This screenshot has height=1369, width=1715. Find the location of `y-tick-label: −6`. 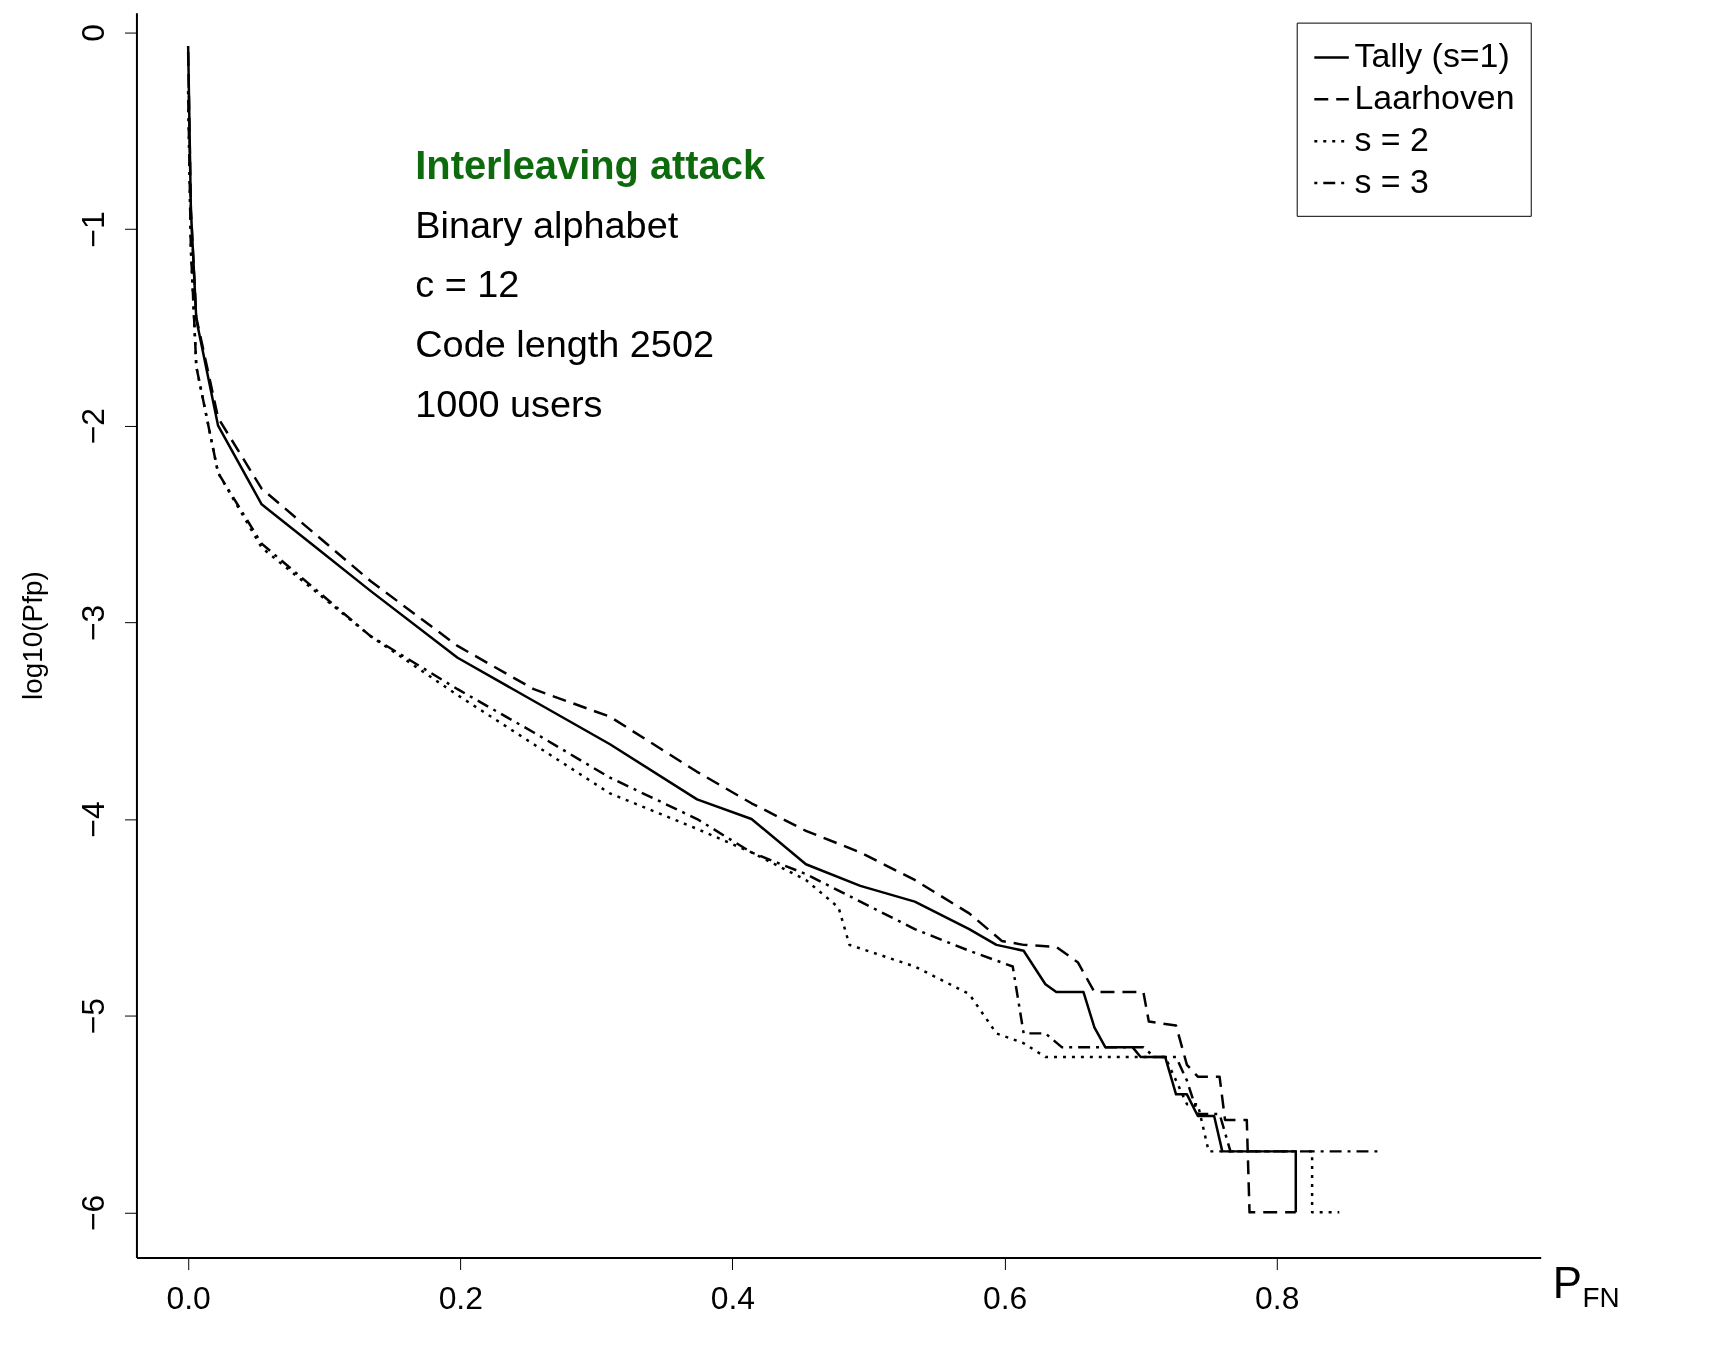

y-tick-label: −6 is located at coordinates (93, 1212).